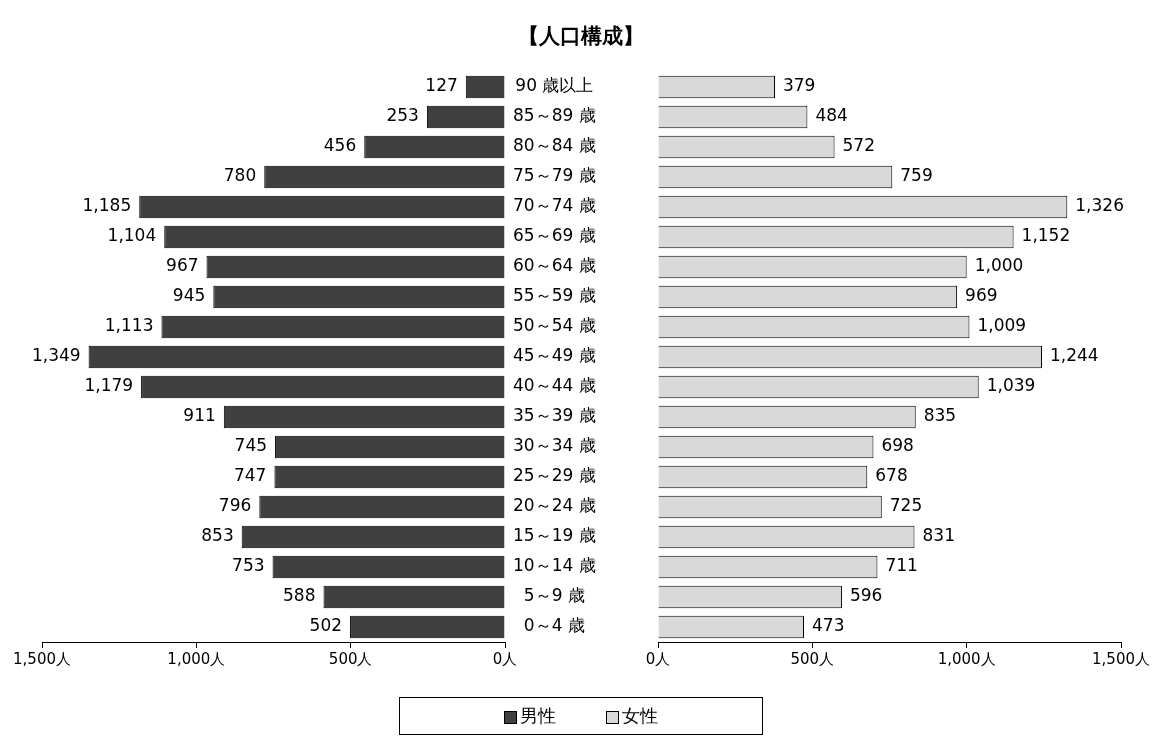 The width and height of the screenshot is (1162, 737). Describe the element at coordinates (799, 85) in the screenshot. I see `data-label: 379` at that location.